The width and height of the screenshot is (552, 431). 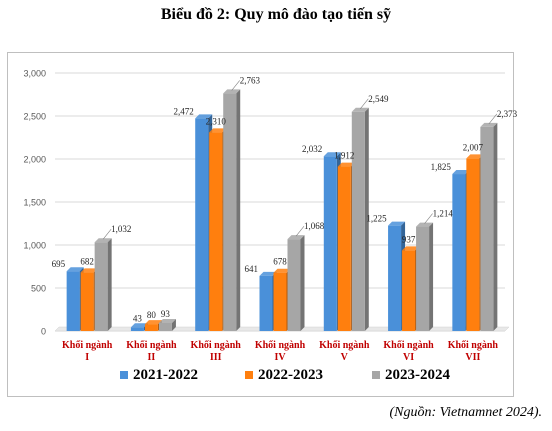 I want to click on data-label: 2,032, so click(x=312, y=149).